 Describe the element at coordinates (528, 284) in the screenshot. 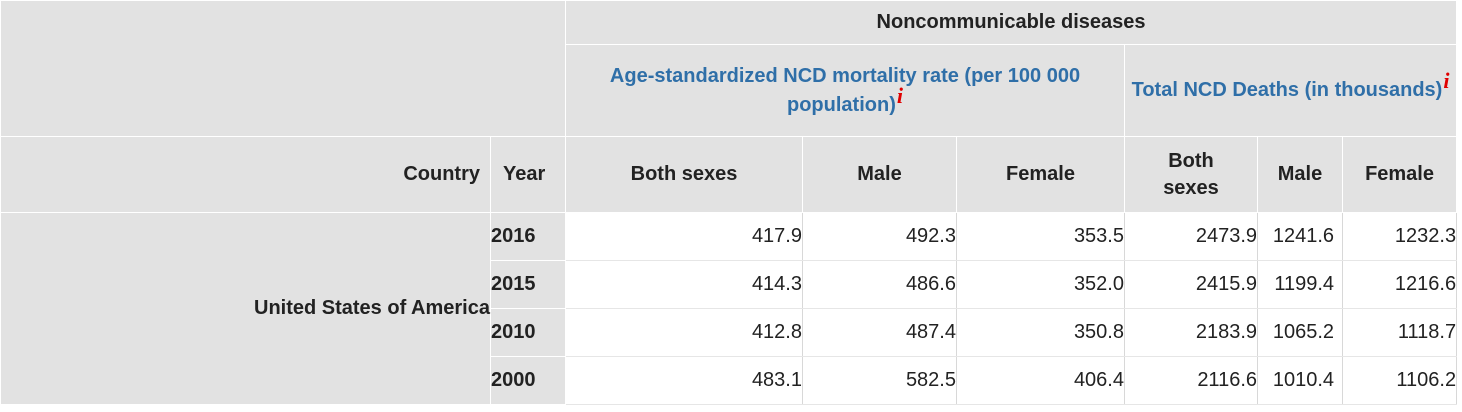

I see `year-cell: 2015` at that location.